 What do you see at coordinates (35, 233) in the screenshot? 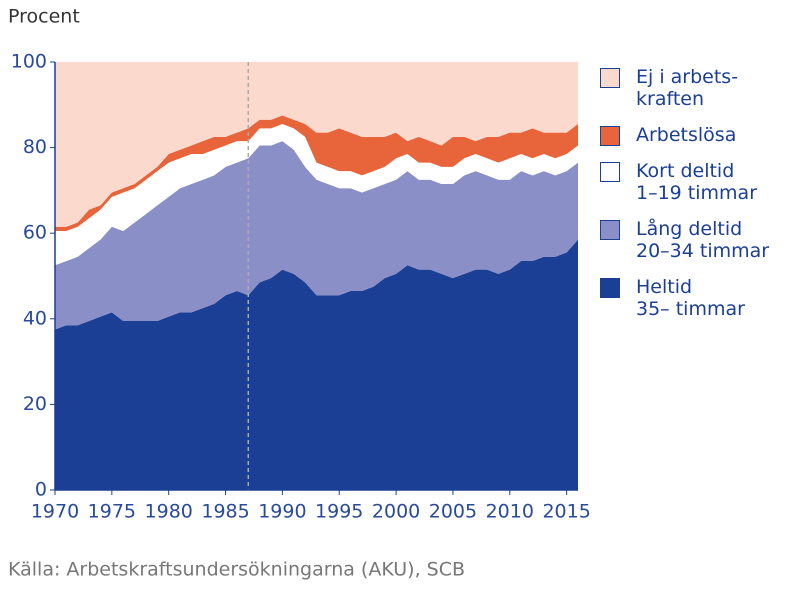
I see `y-tick-label: 60` at bounding box center [35, 233].